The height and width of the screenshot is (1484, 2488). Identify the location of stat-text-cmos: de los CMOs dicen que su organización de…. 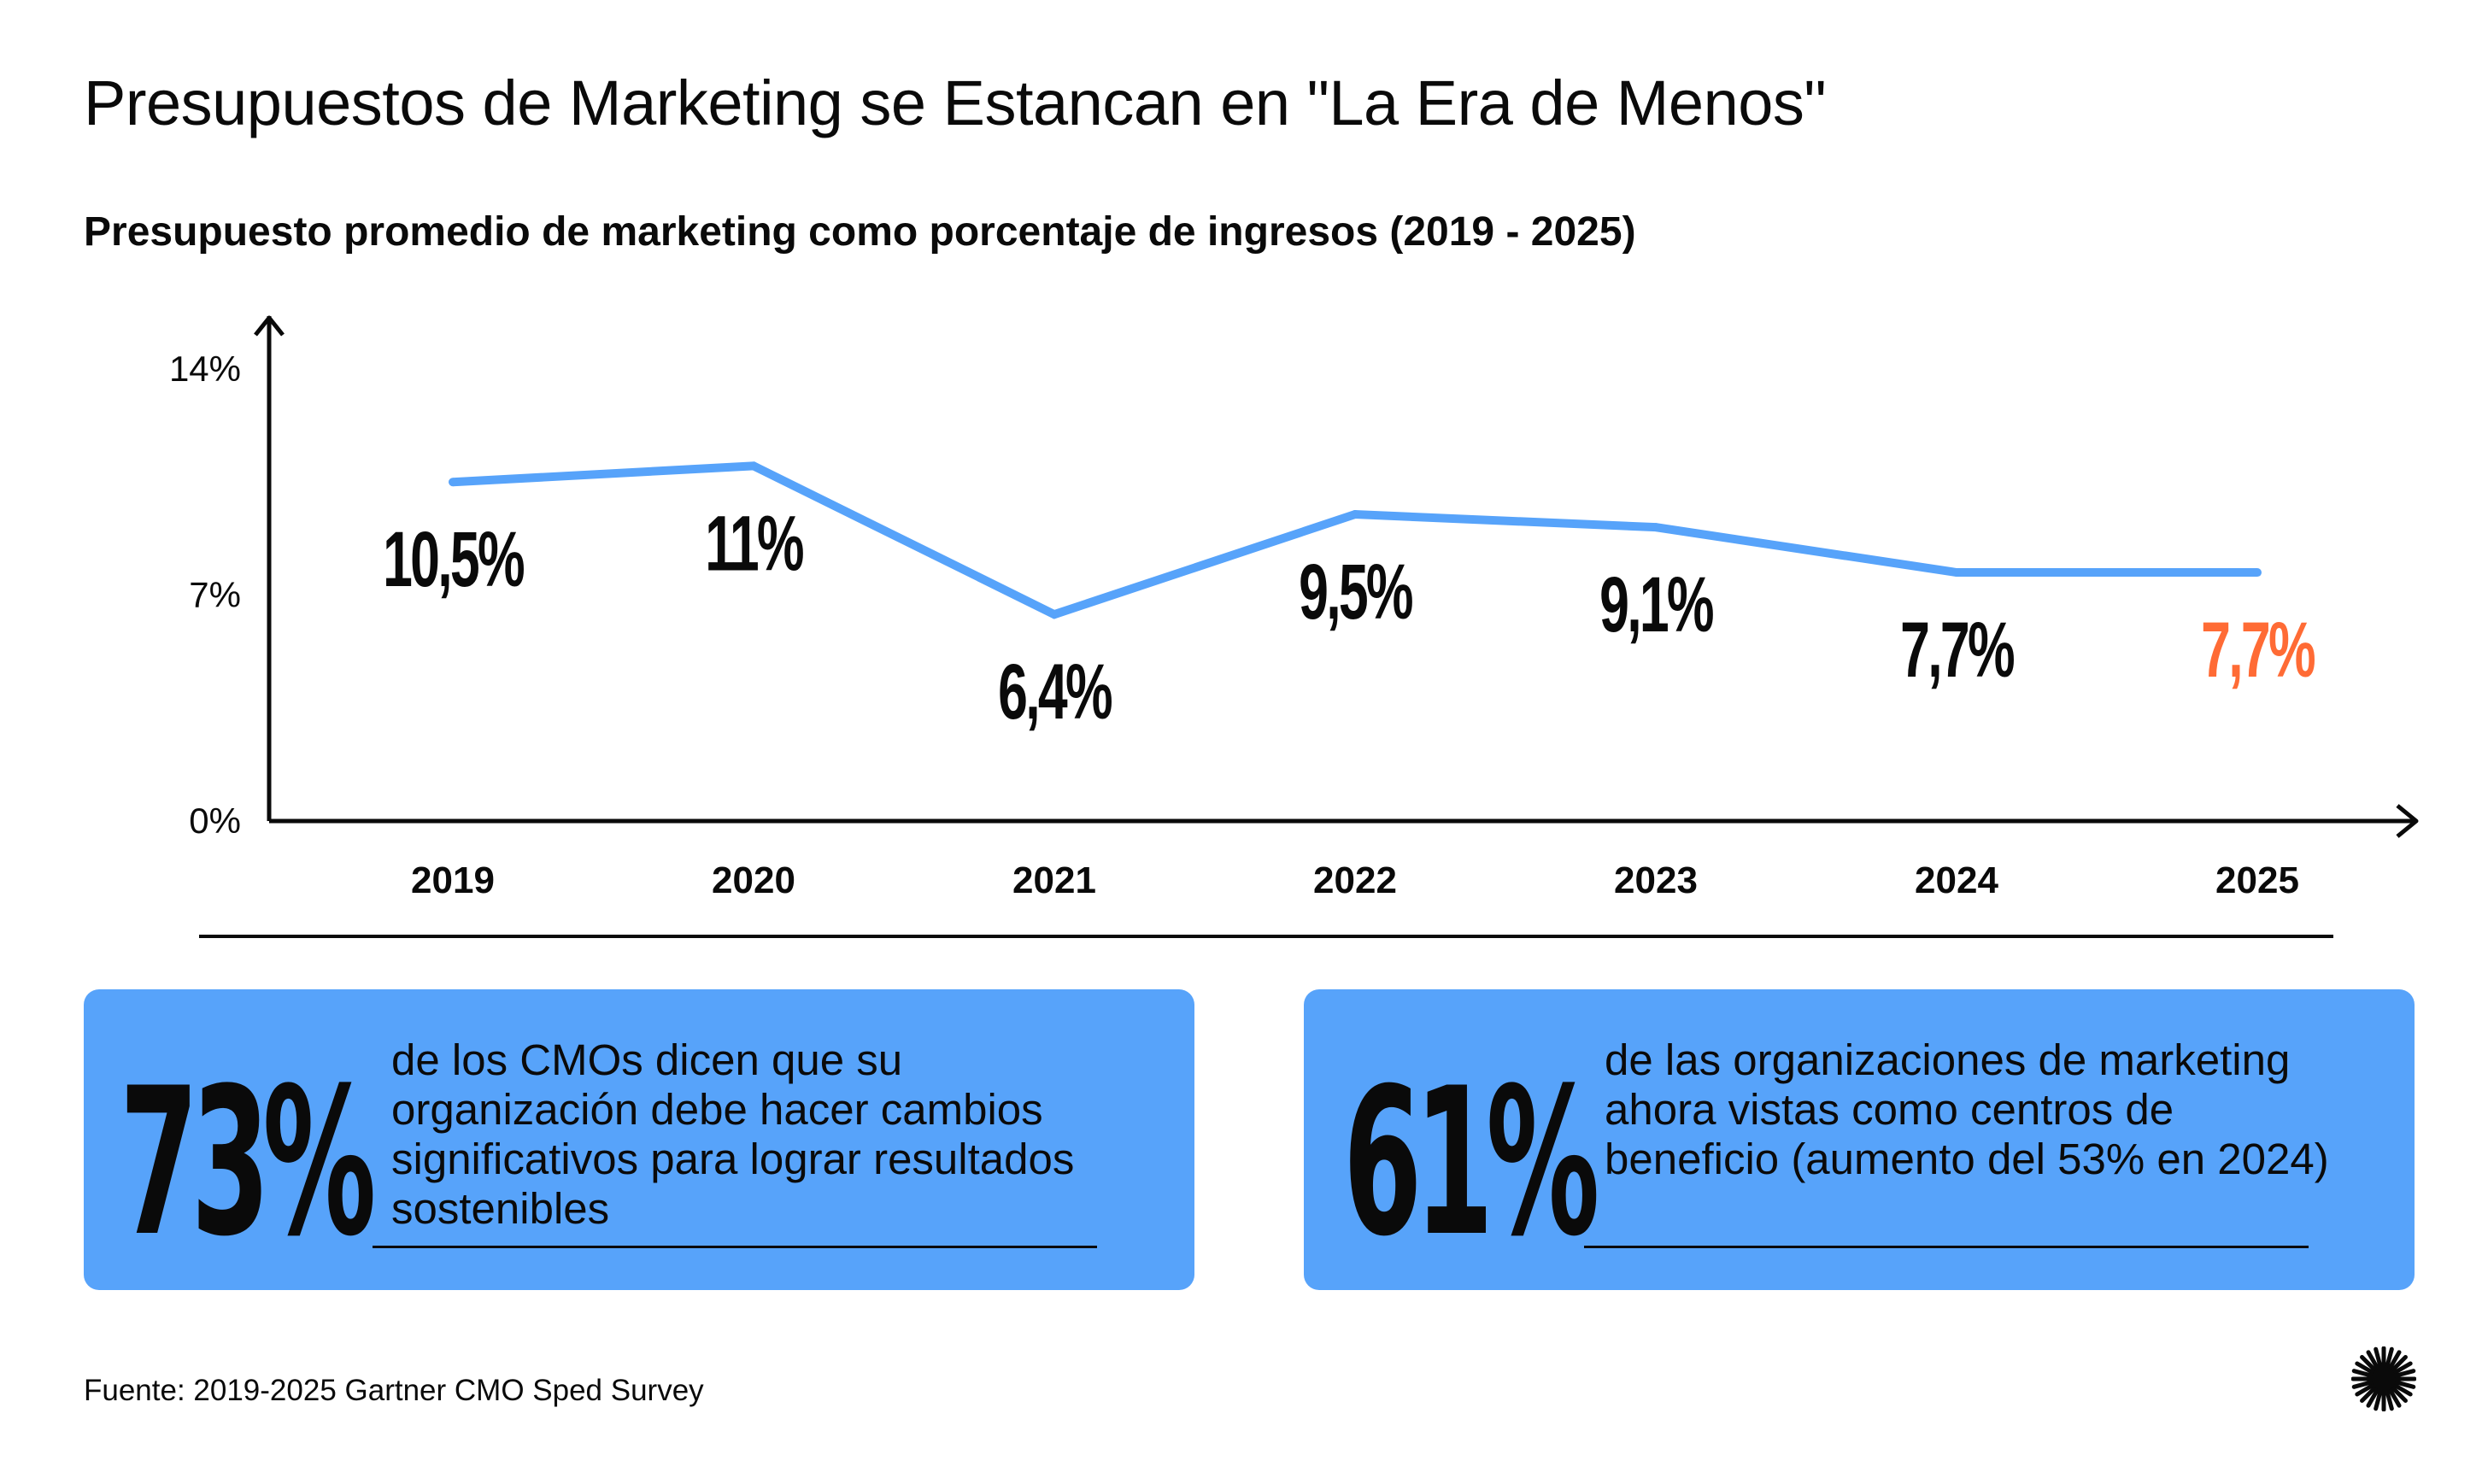
(733, 1134).